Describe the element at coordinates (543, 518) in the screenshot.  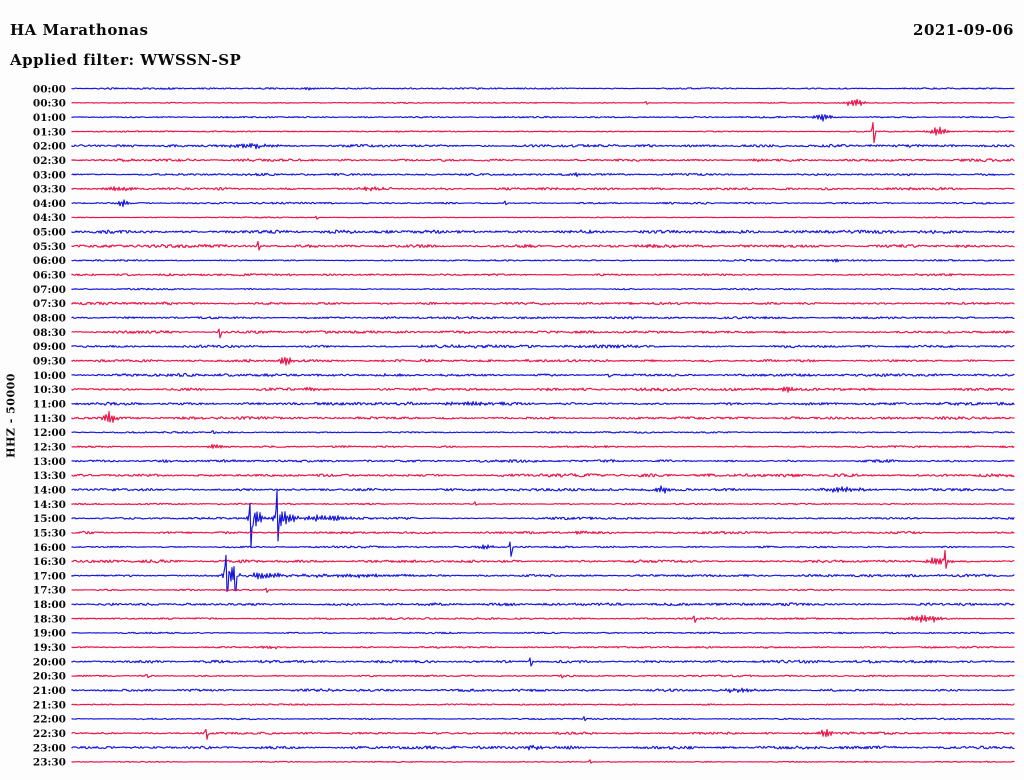
I see `trace-row-15:00` at that location.